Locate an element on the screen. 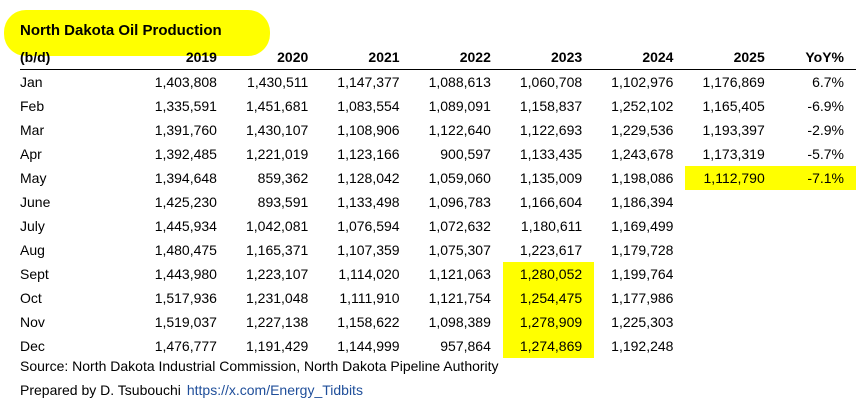 Image resolution: width=856 pixels, height=401 pixels. value-cell: 1,114,020 is located at coordinates (369, 274).